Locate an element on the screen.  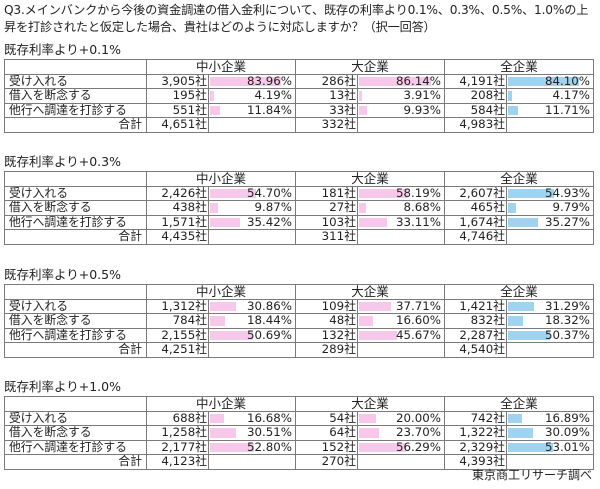
company-count: 13社 is located at coordinates (326, 96).